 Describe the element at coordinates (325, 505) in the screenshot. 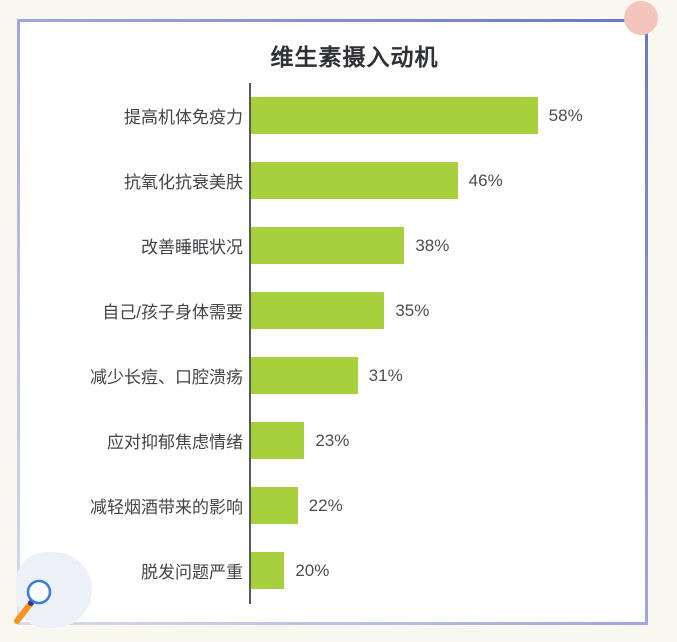

I see `value-label: 22%` at that location.